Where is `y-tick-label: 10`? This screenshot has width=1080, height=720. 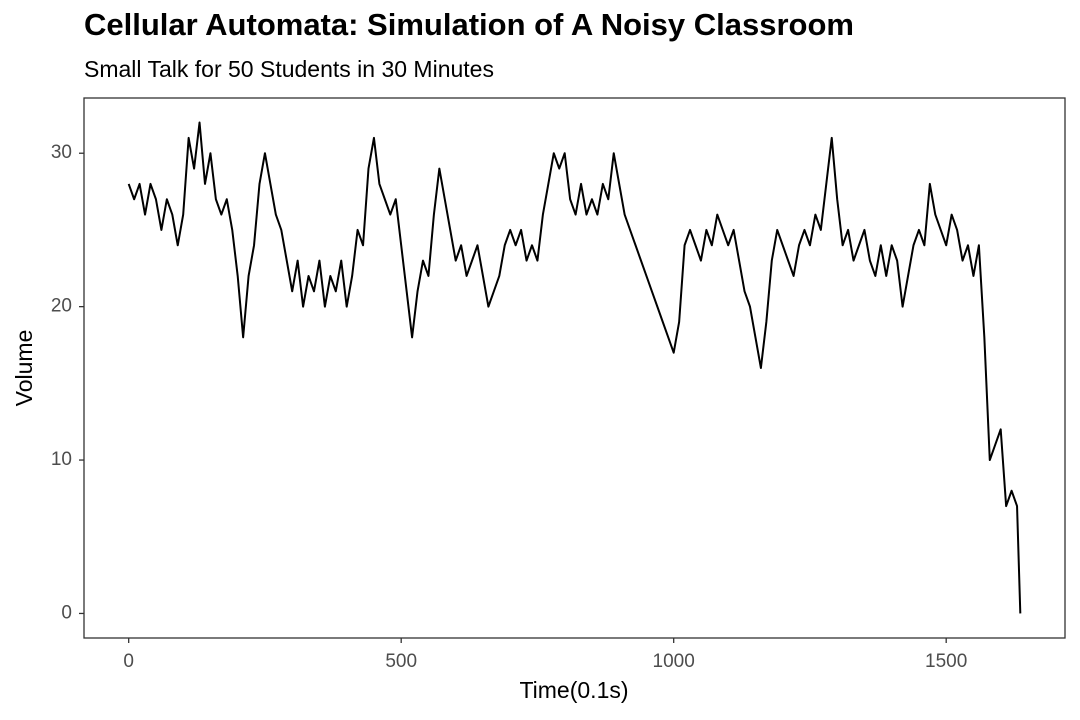
y-tick-label: 10 is located at coordinates (61, 459).